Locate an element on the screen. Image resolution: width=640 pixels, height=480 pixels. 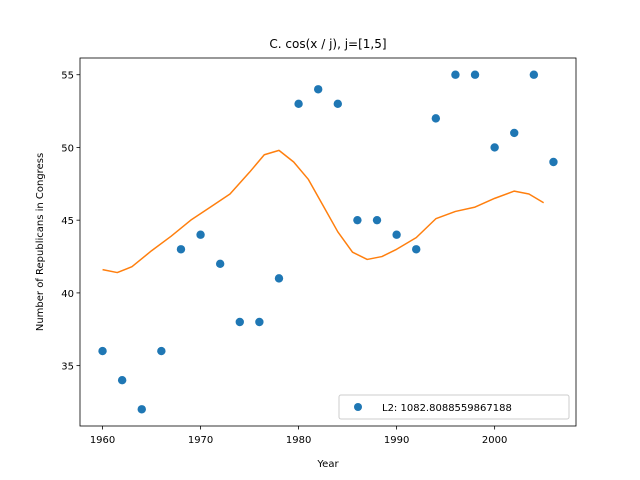
chart-title: C. cos(x / j), j=[1,5] is located at coordinates (327, 44).